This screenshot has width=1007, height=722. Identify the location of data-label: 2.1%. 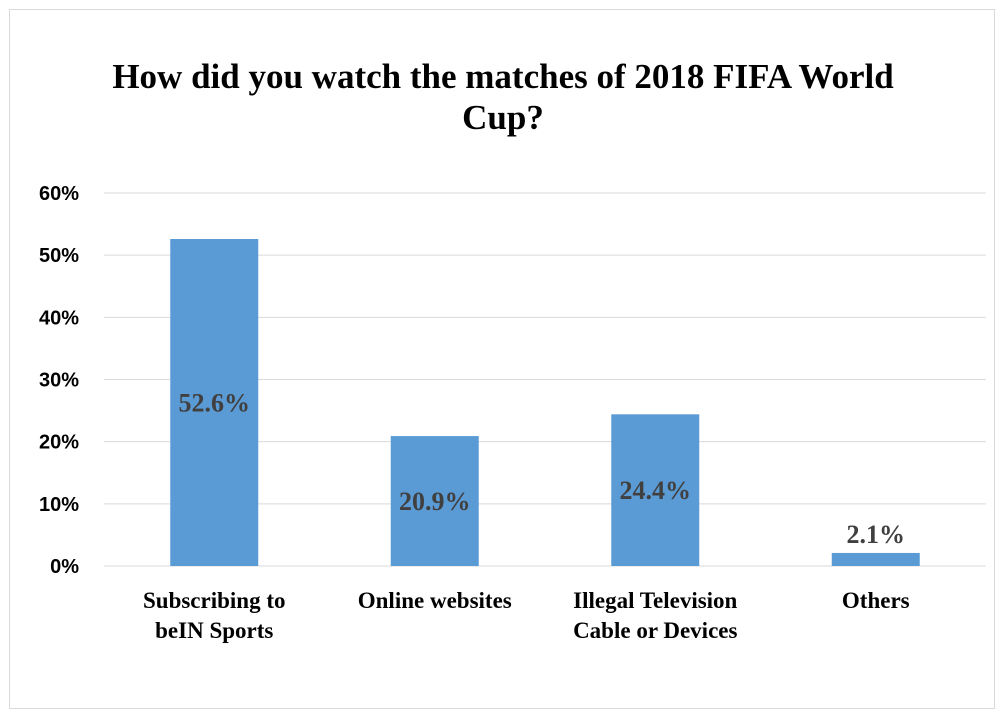
(876, 534).